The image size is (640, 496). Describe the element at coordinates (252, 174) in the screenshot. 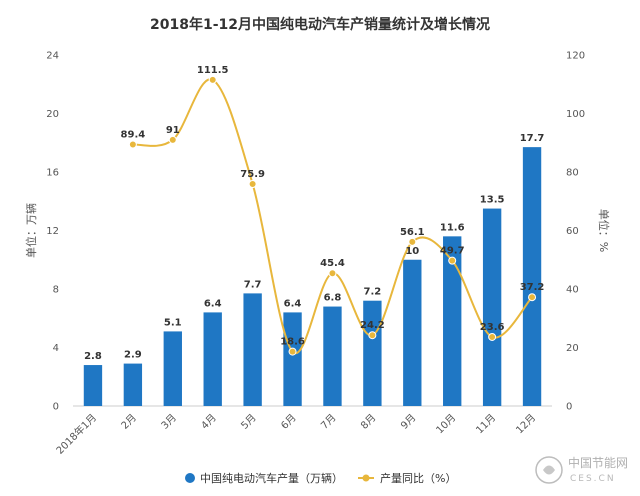

I see `line-value-label: 75.9` at that location.